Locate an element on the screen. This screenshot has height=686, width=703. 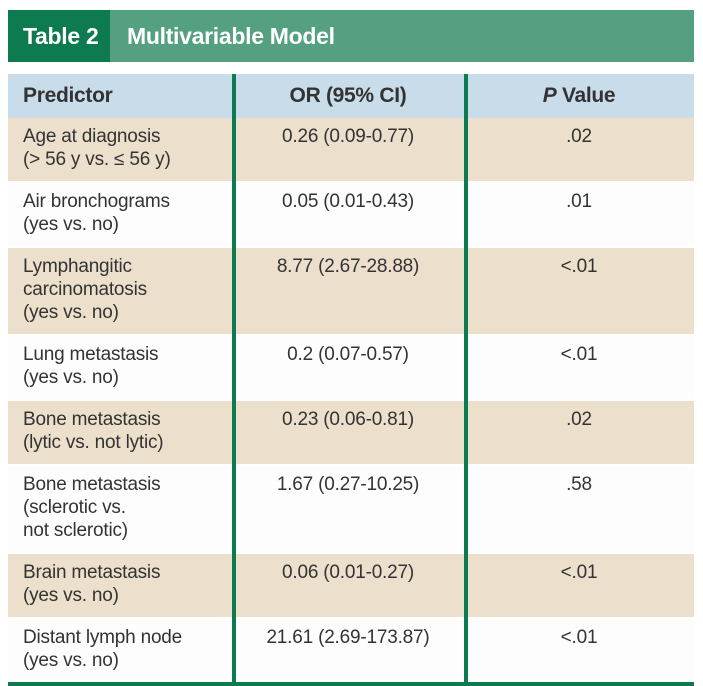
p-value-cell: .01 is located at coordinates (579, 201).